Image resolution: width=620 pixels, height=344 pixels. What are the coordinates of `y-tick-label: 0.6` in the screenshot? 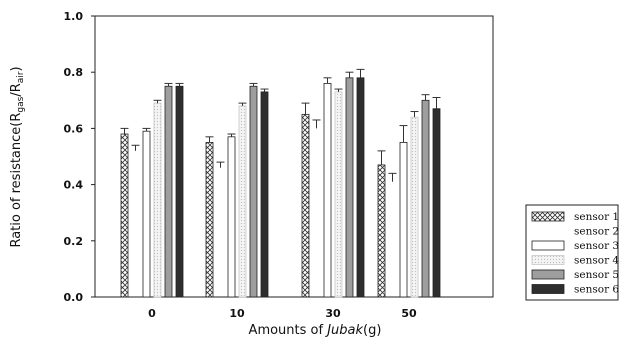 It's located at (74, 128).